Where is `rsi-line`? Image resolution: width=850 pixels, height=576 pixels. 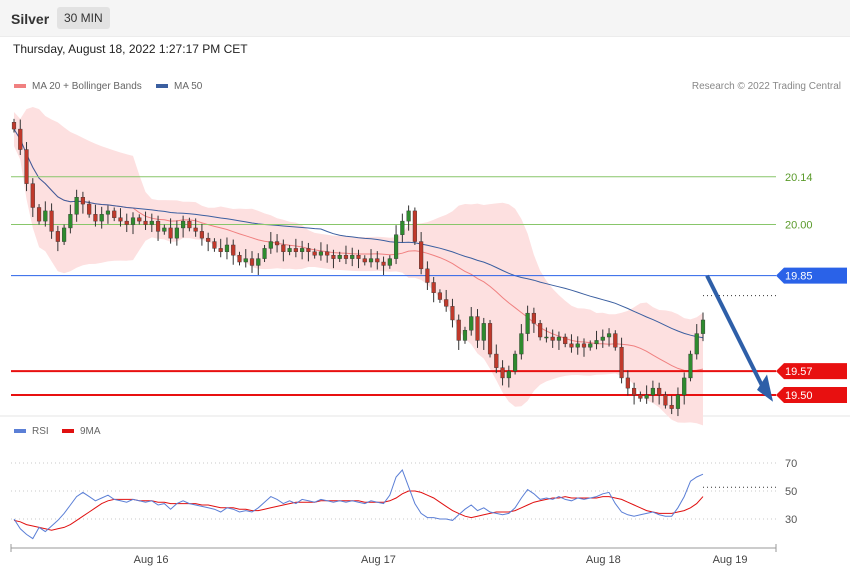
rsi-line is located at coordinates (358, 504).